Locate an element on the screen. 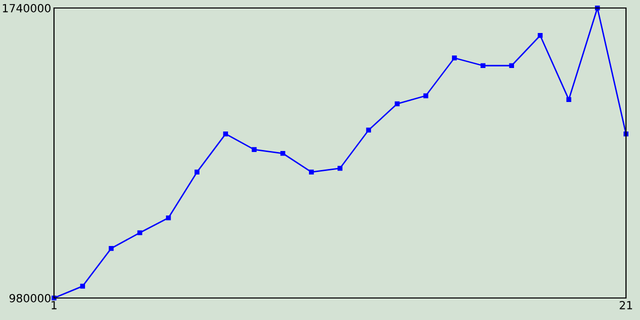 Image resolution: width=640 pixels, height=320 pixels. y-tick-label: 980000 is located at coordinates (30, 298).